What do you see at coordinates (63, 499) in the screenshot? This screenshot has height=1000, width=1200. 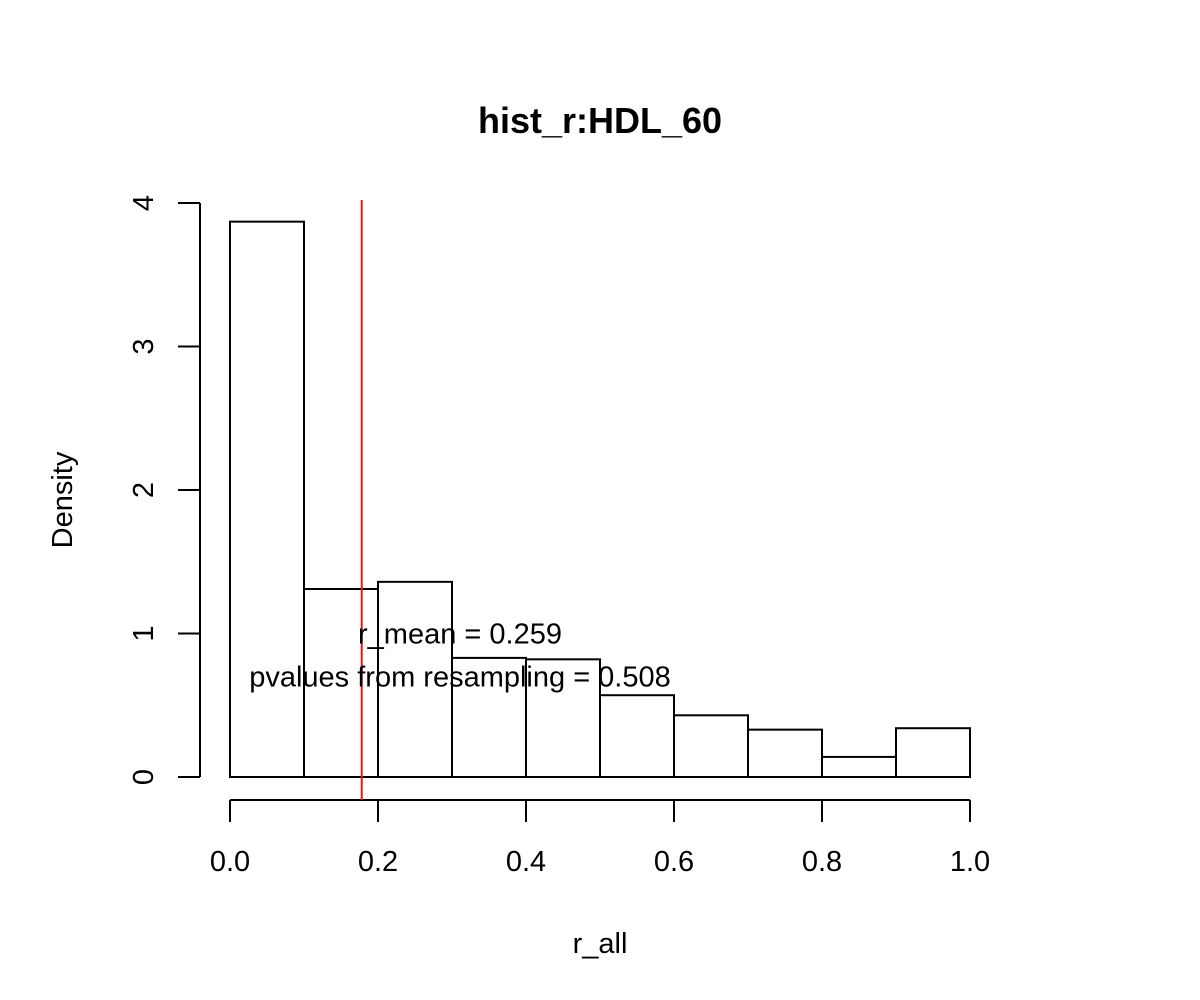 I see `y-axis-label: Density` at bounding box center [63, 499].